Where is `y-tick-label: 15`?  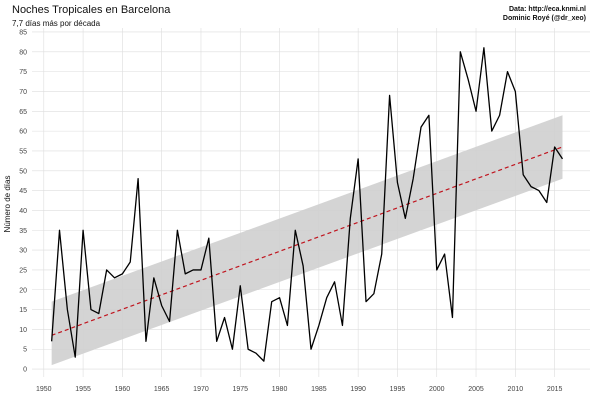 y-tick-label: 15 is located at coordinates (23, 310).